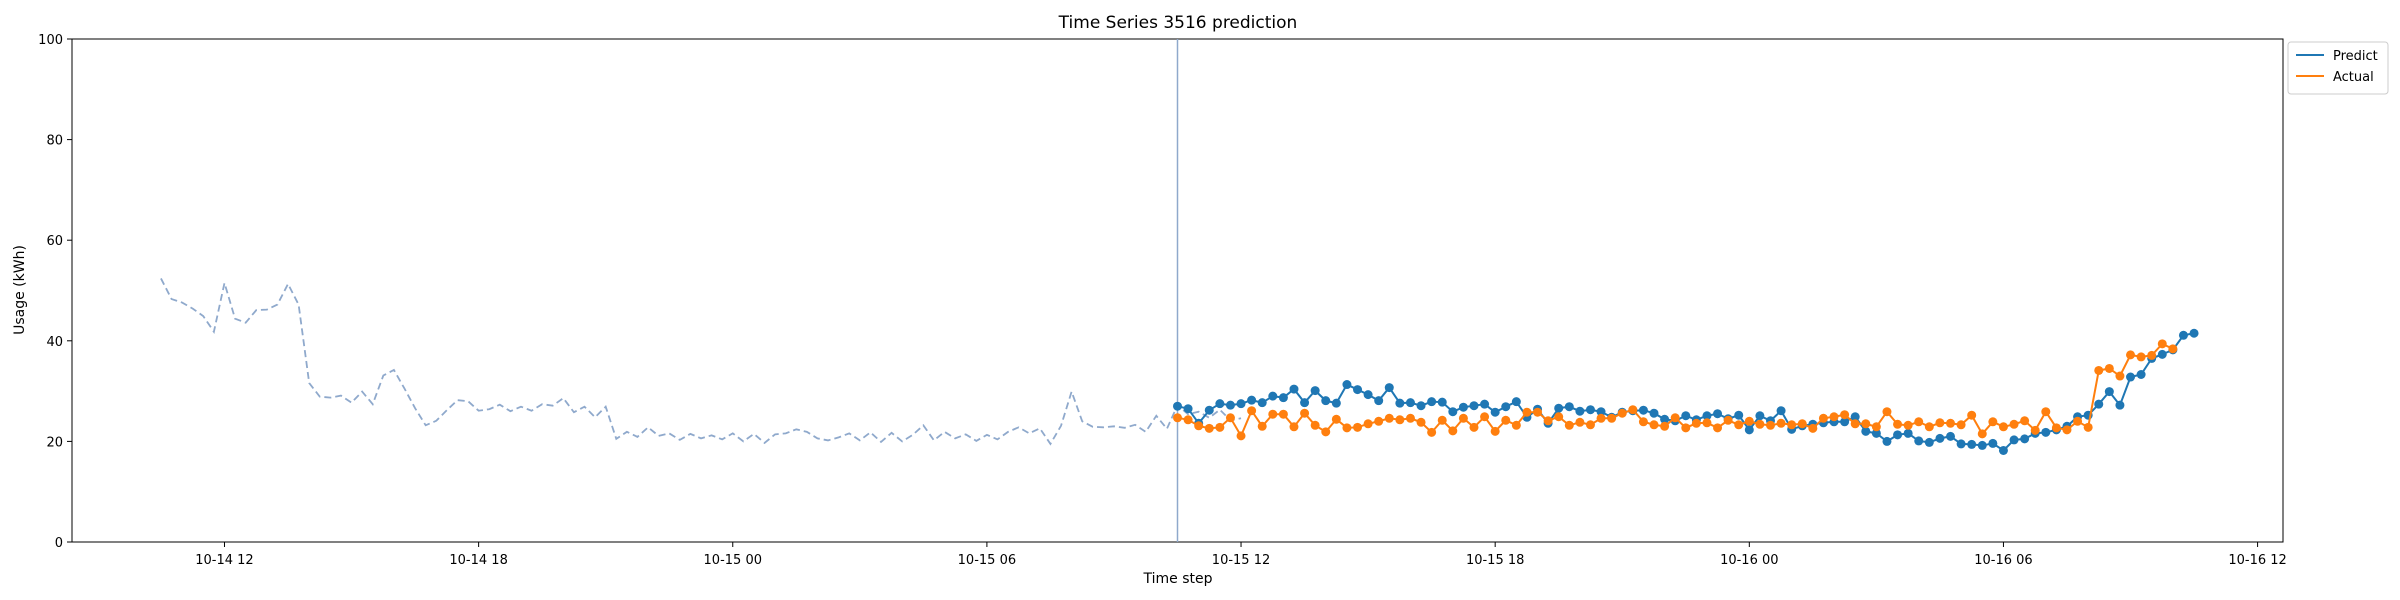 This screenshot has width=2400, height=600. Describe the element at coordinates (54, 342) in the screenshot. I see `y-tick-label: 40` at that location.